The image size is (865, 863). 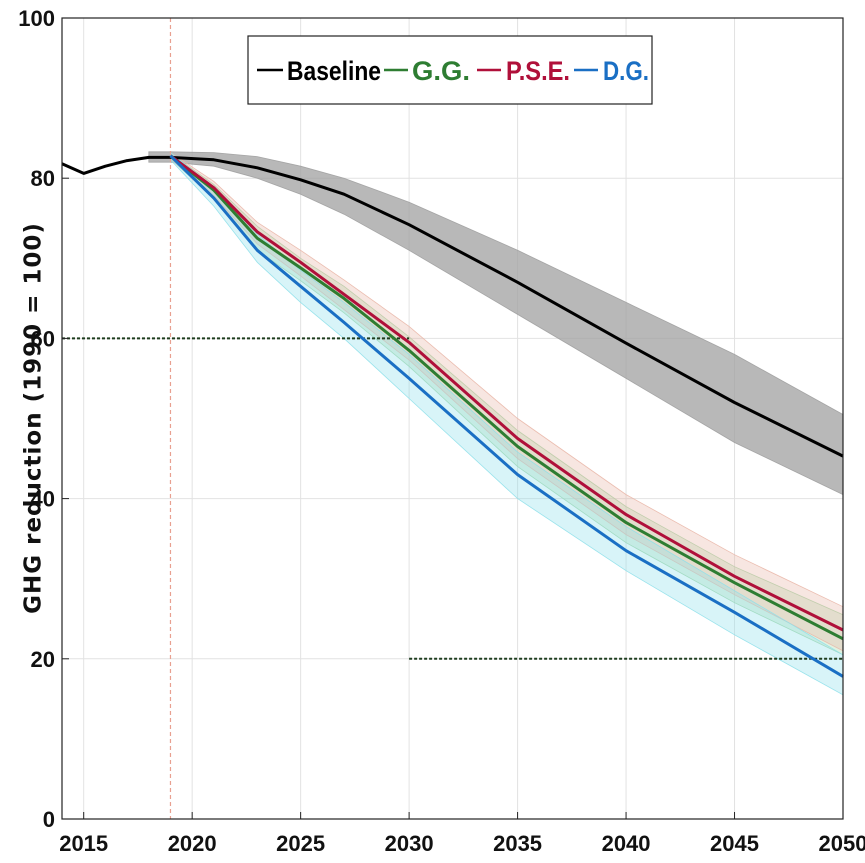 I want to click on x-tick-label-2020: 2020, so click(x=192, y=843).